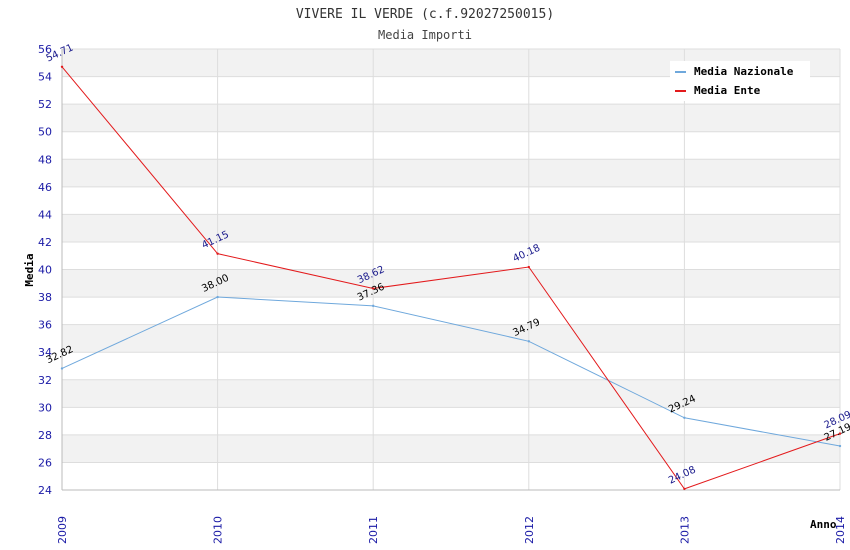 The height and width of the screenshot is (550, 850). What do you see at coordinates (45, 242) in the screenshot?
I see `y-tick-label: 42` at bounding box center [45, 242].